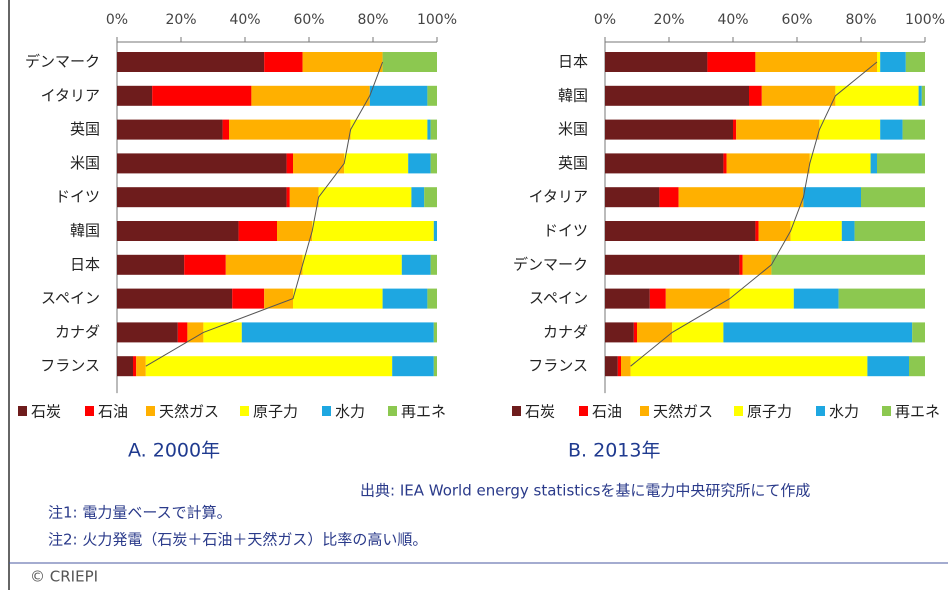 This screenshot has height=590, width=948. I want to click on category-label: スペイン, so click(558, 298).